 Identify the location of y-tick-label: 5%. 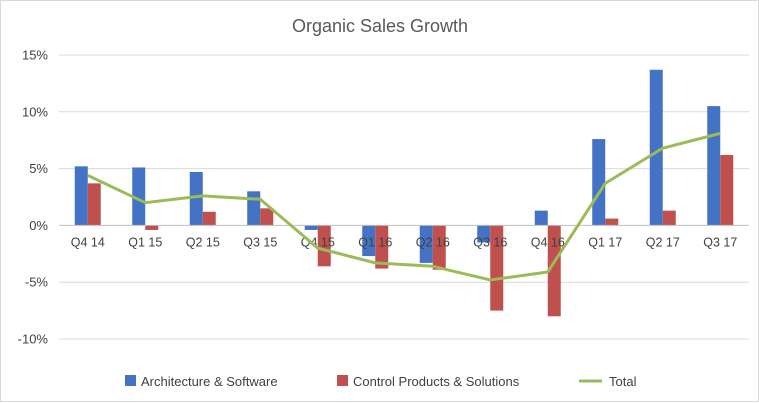
(38, 168).